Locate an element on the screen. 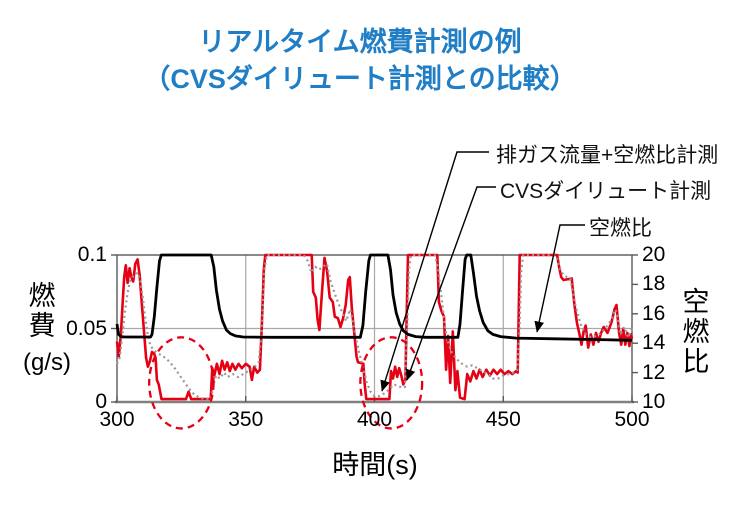 The image size is (750, 520). y-left-tick-0: 0 is located at coordinates (101, 401).